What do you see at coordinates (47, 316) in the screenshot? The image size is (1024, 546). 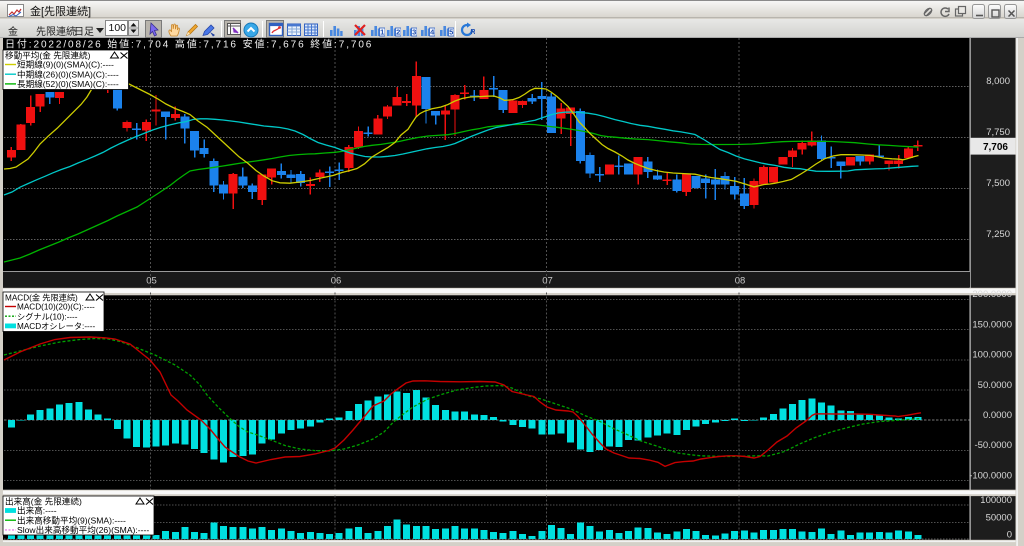 I see `svg-text: シグナル(10):----` at bounding box center [47, 316].